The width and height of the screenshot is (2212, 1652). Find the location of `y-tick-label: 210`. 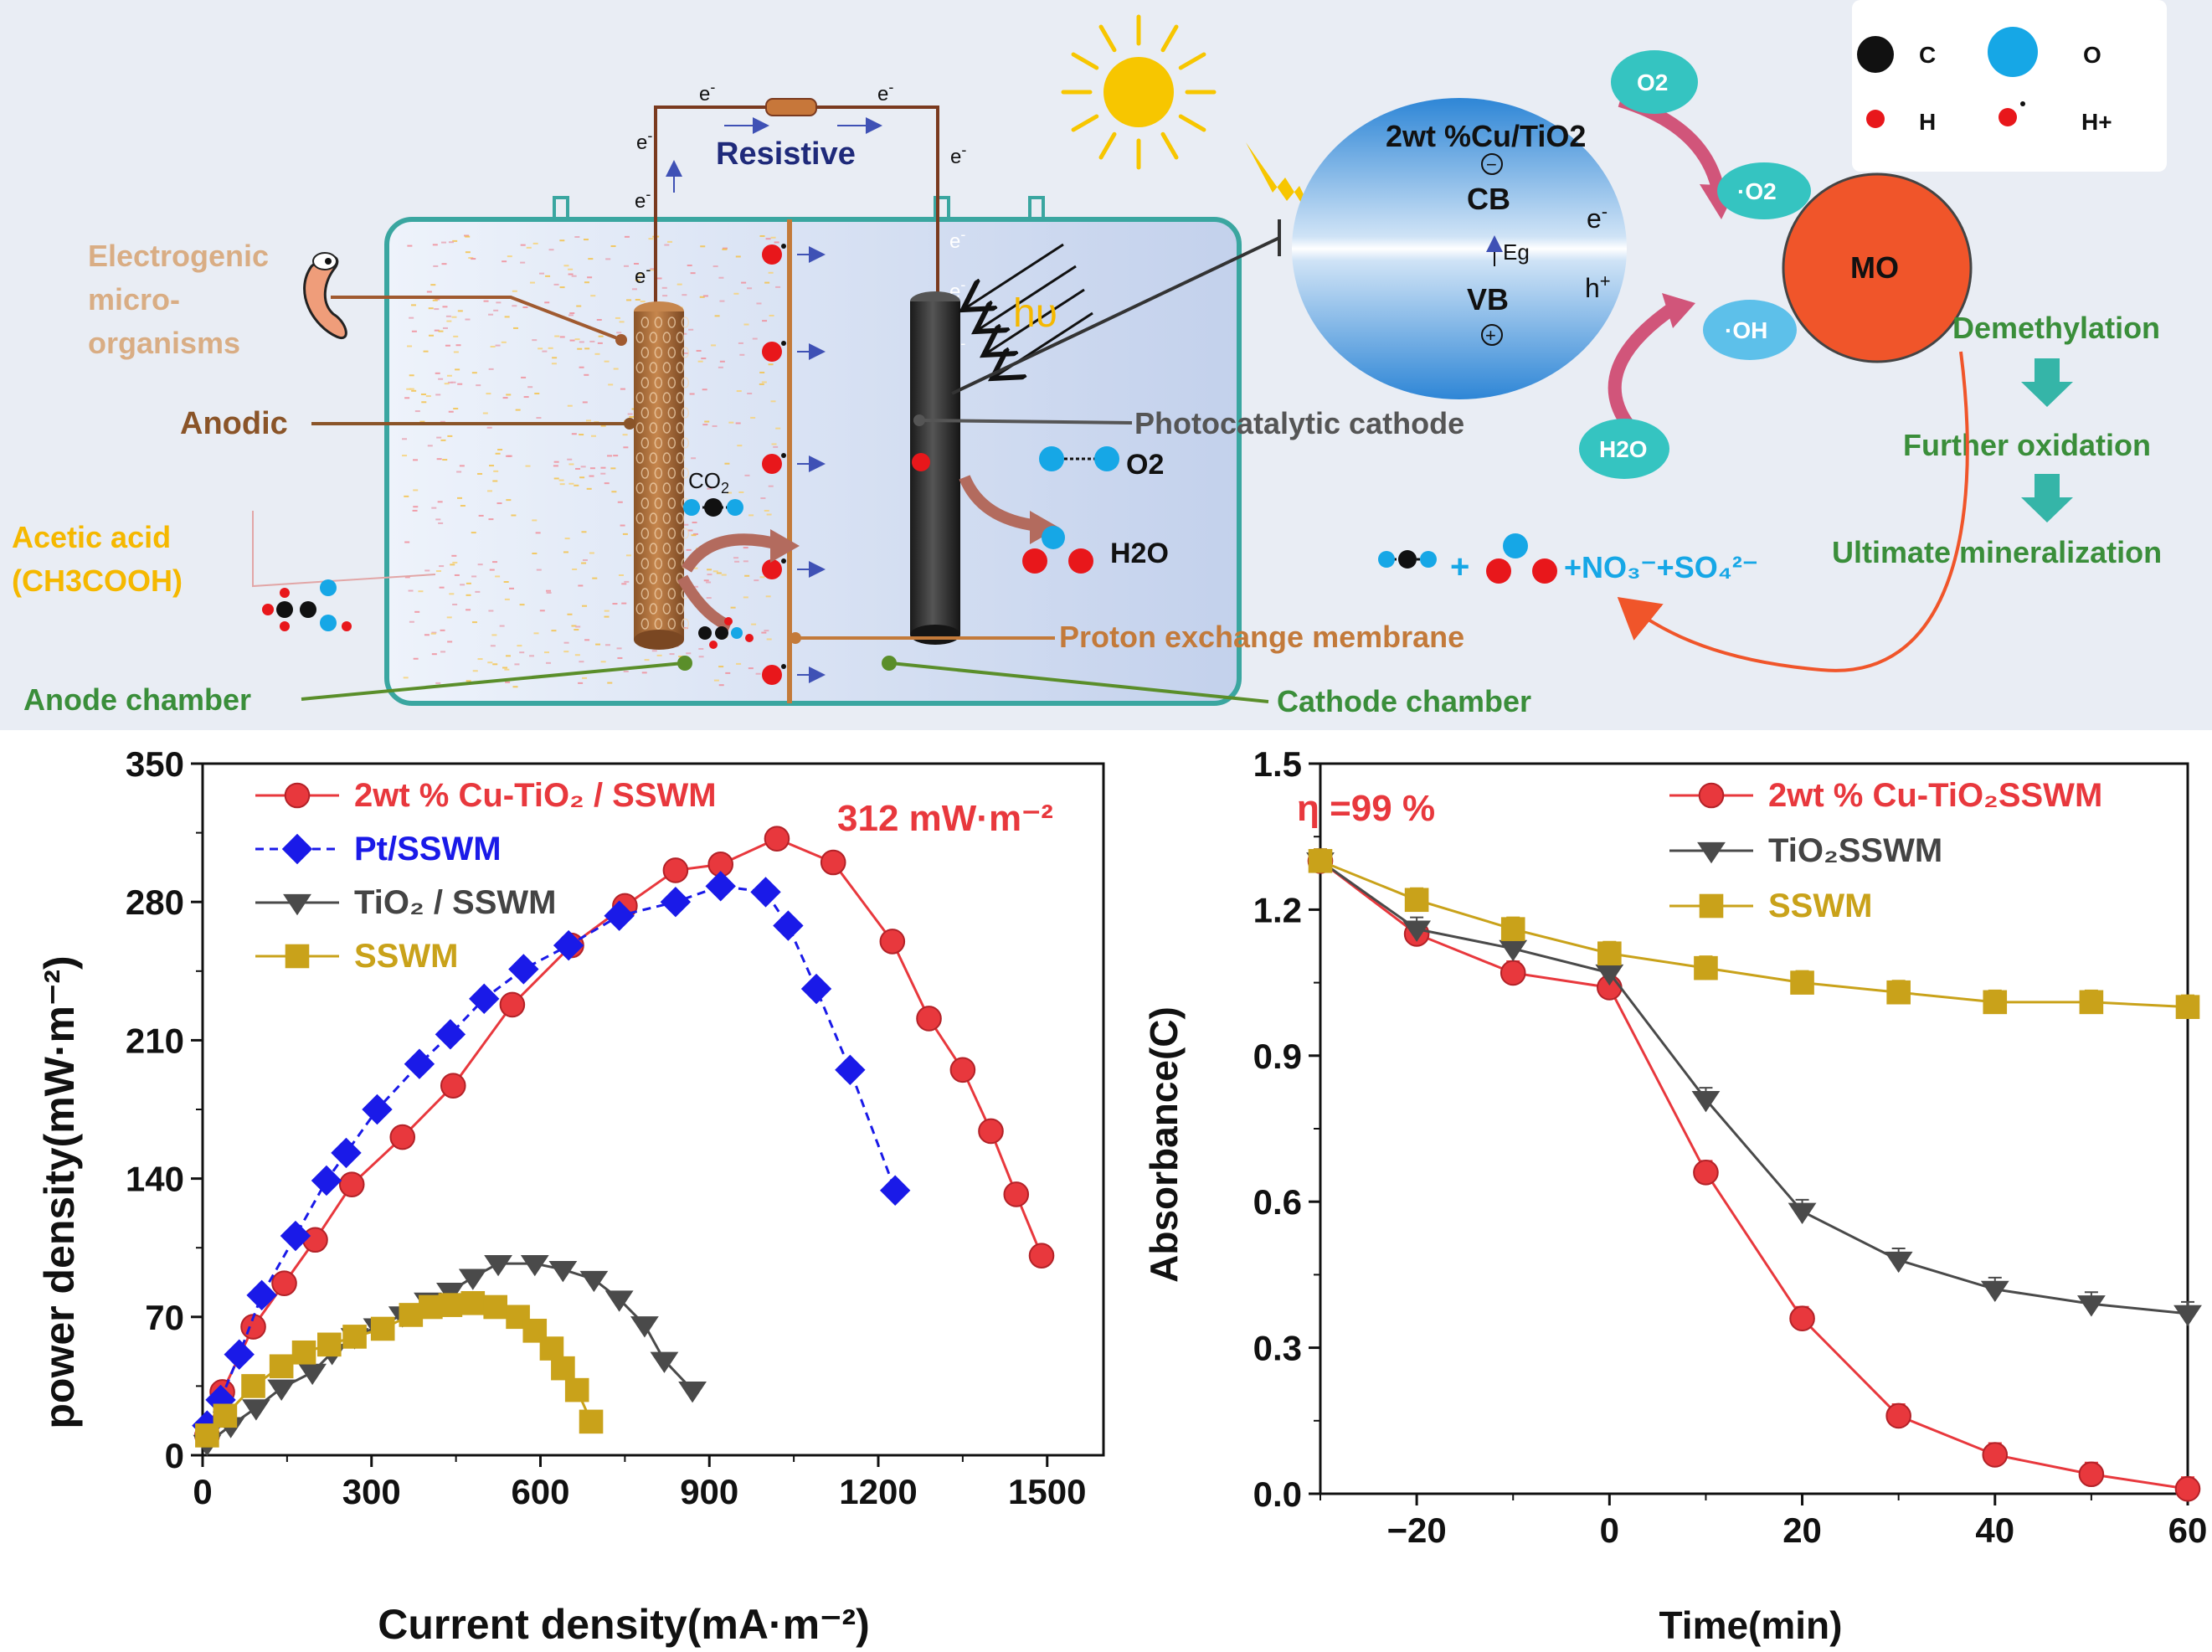

y-tick-label: 210 is located at coordinates (155, 1040).